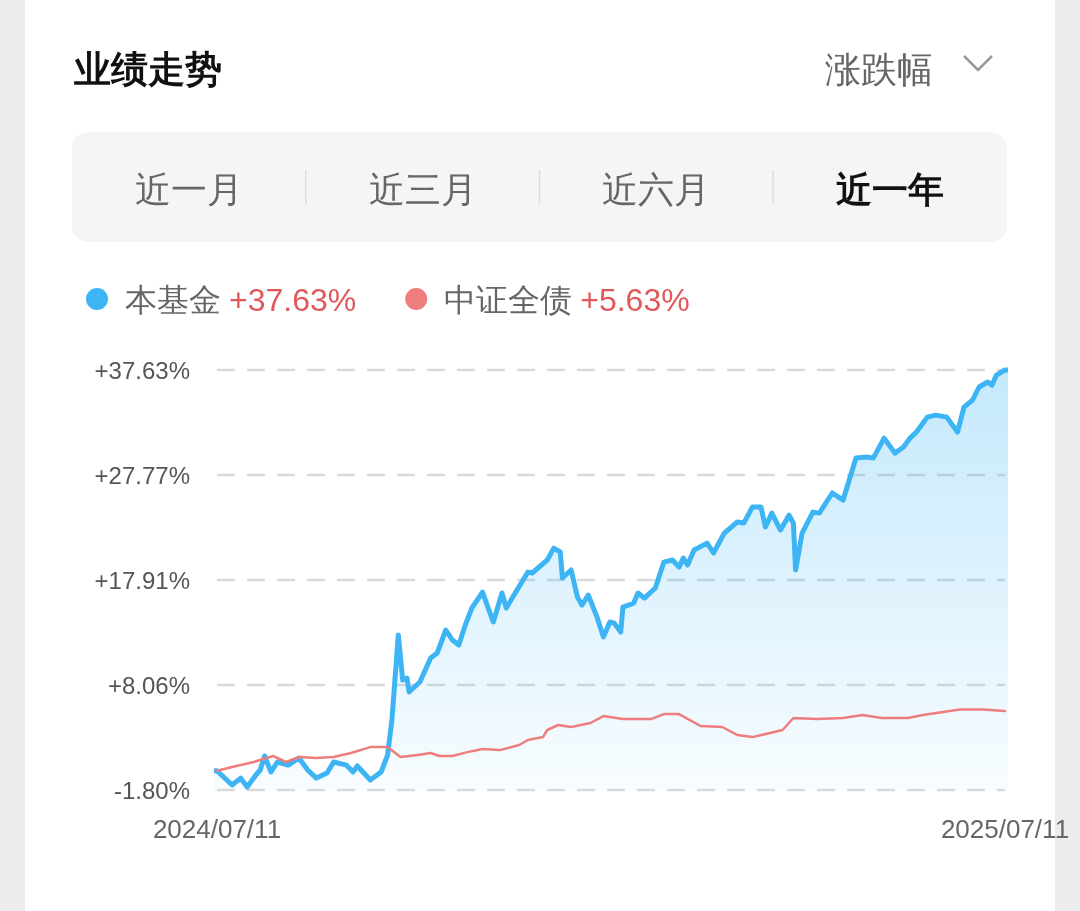 The height and width of the screenshot is (911, 1080). Describe the element at coordinates (508, 300) in the screenshot. I see `legend-label: 中证全债` at that location.